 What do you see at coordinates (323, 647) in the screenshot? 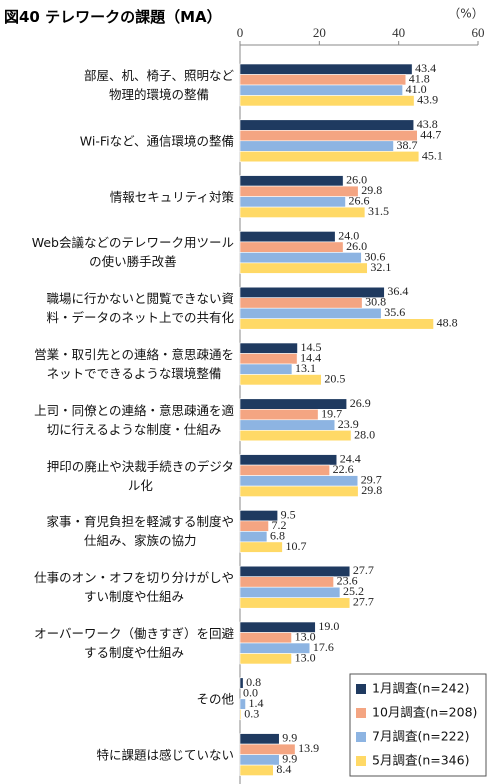
I see `value-label: 17.6` at bounding box center [323, 647].